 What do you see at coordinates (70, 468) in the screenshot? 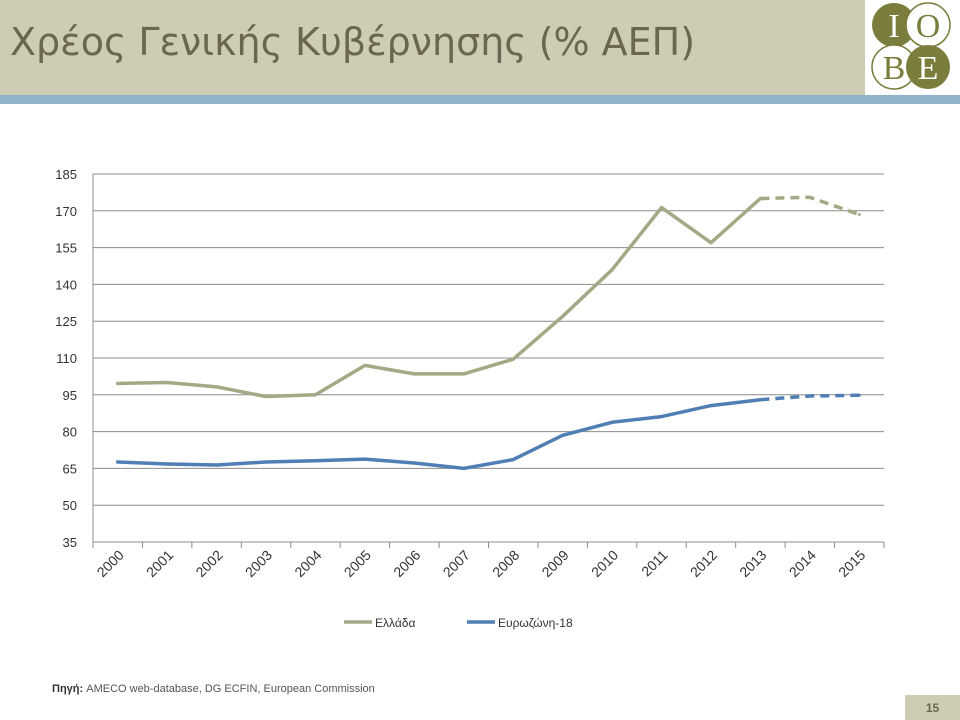
I see `y-tick-label: 65` at bounding box center [70, 468].